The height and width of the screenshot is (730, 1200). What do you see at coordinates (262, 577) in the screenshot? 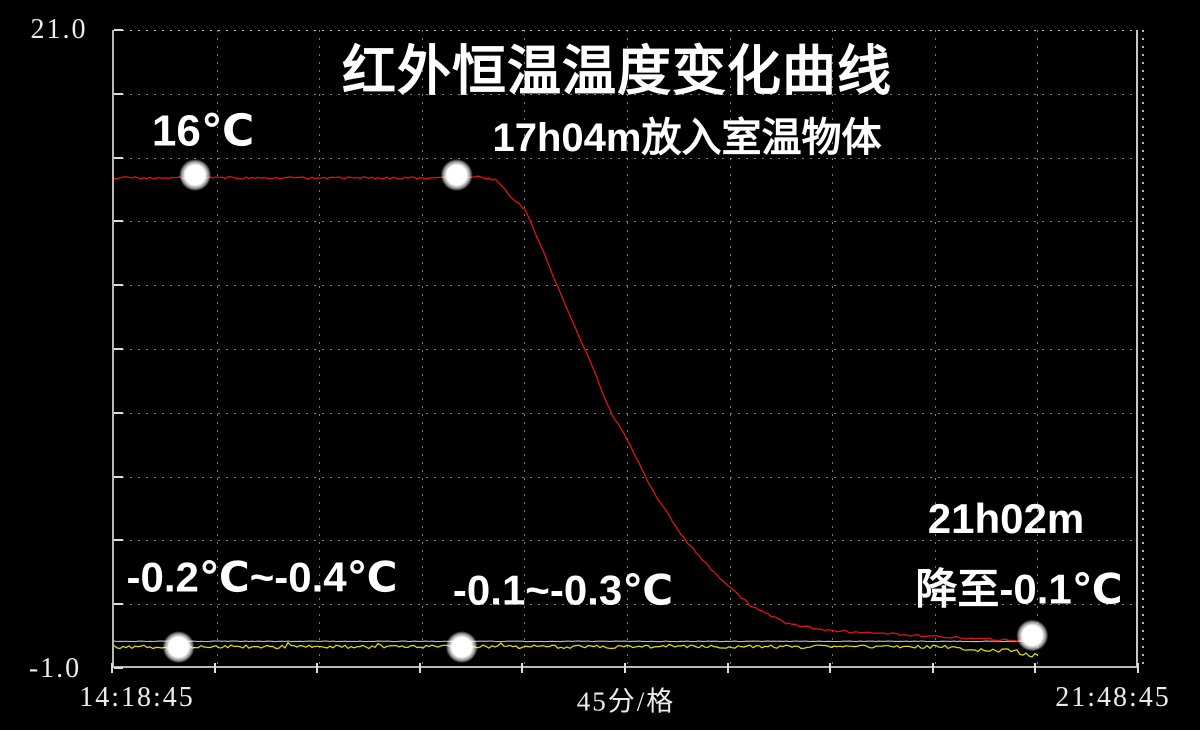
I see `annotation-yellow-range: -0.2℃~-0.4℃` at bounding box center [262, 577].